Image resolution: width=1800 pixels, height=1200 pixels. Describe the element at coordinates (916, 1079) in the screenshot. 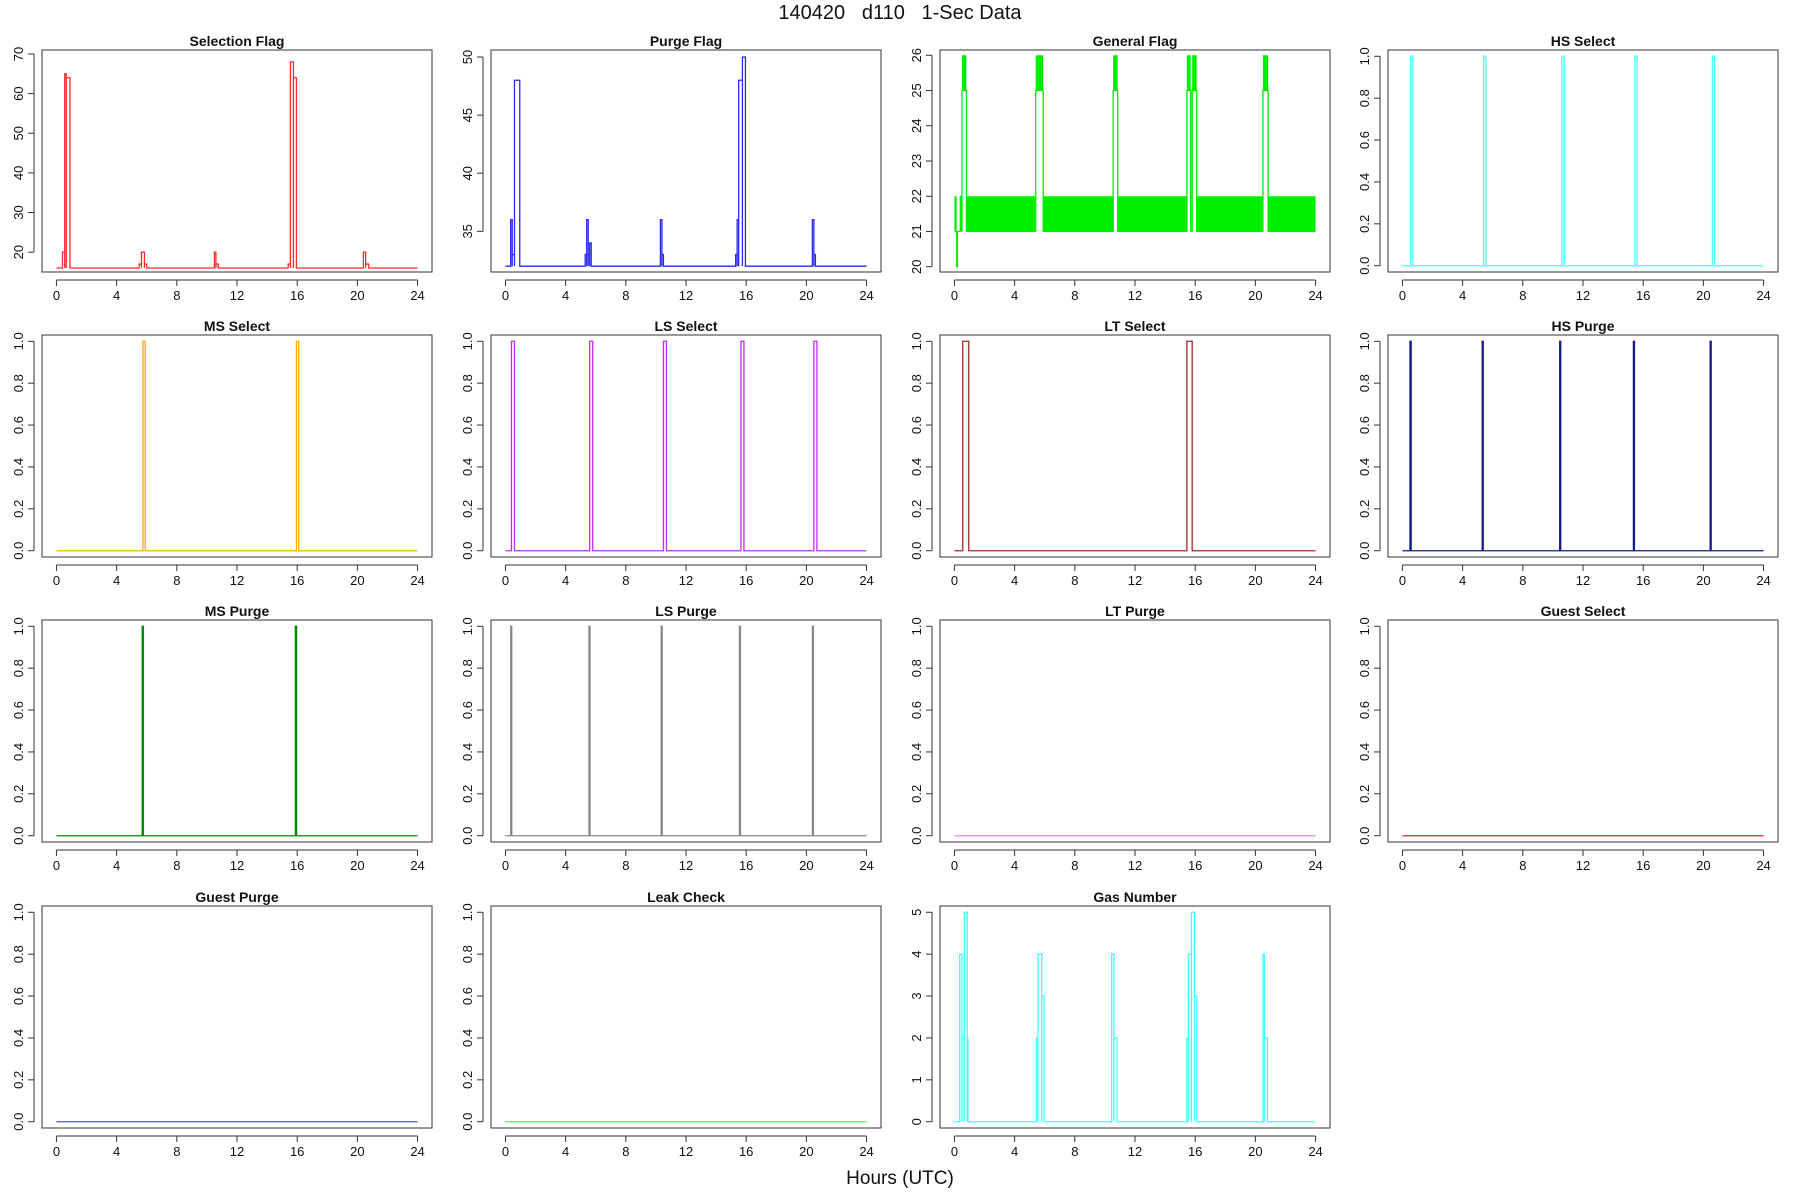

I see `y-tick-label: 1` at that location.